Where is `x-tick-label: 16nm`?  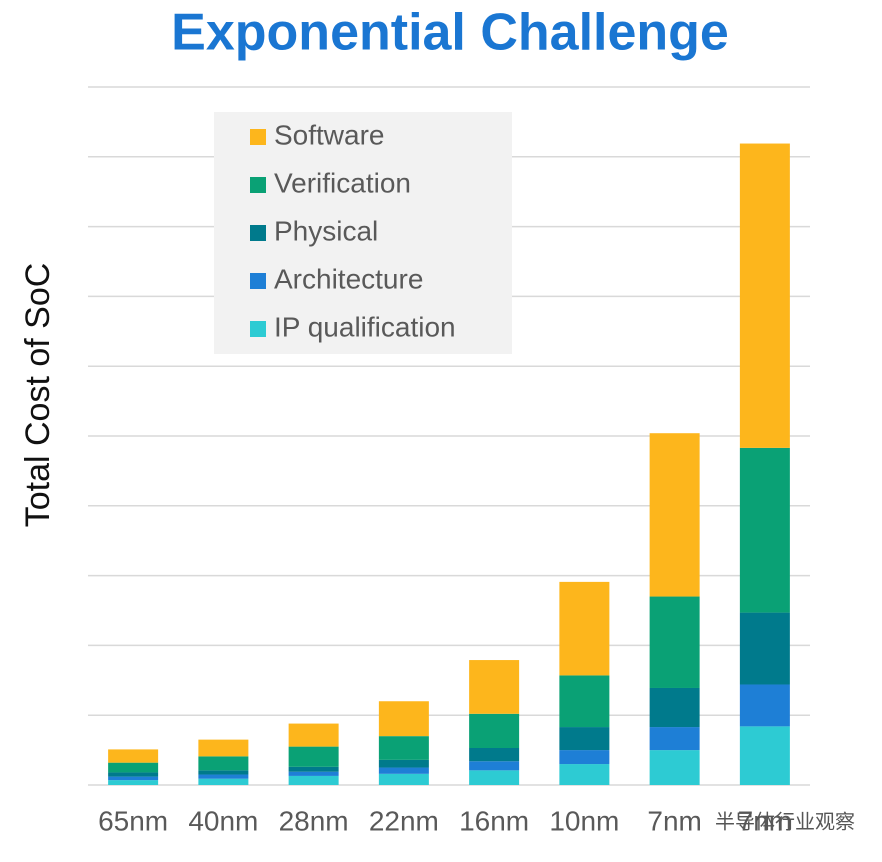 x-tick-label: 16nm is located at coordinates (494, 820).